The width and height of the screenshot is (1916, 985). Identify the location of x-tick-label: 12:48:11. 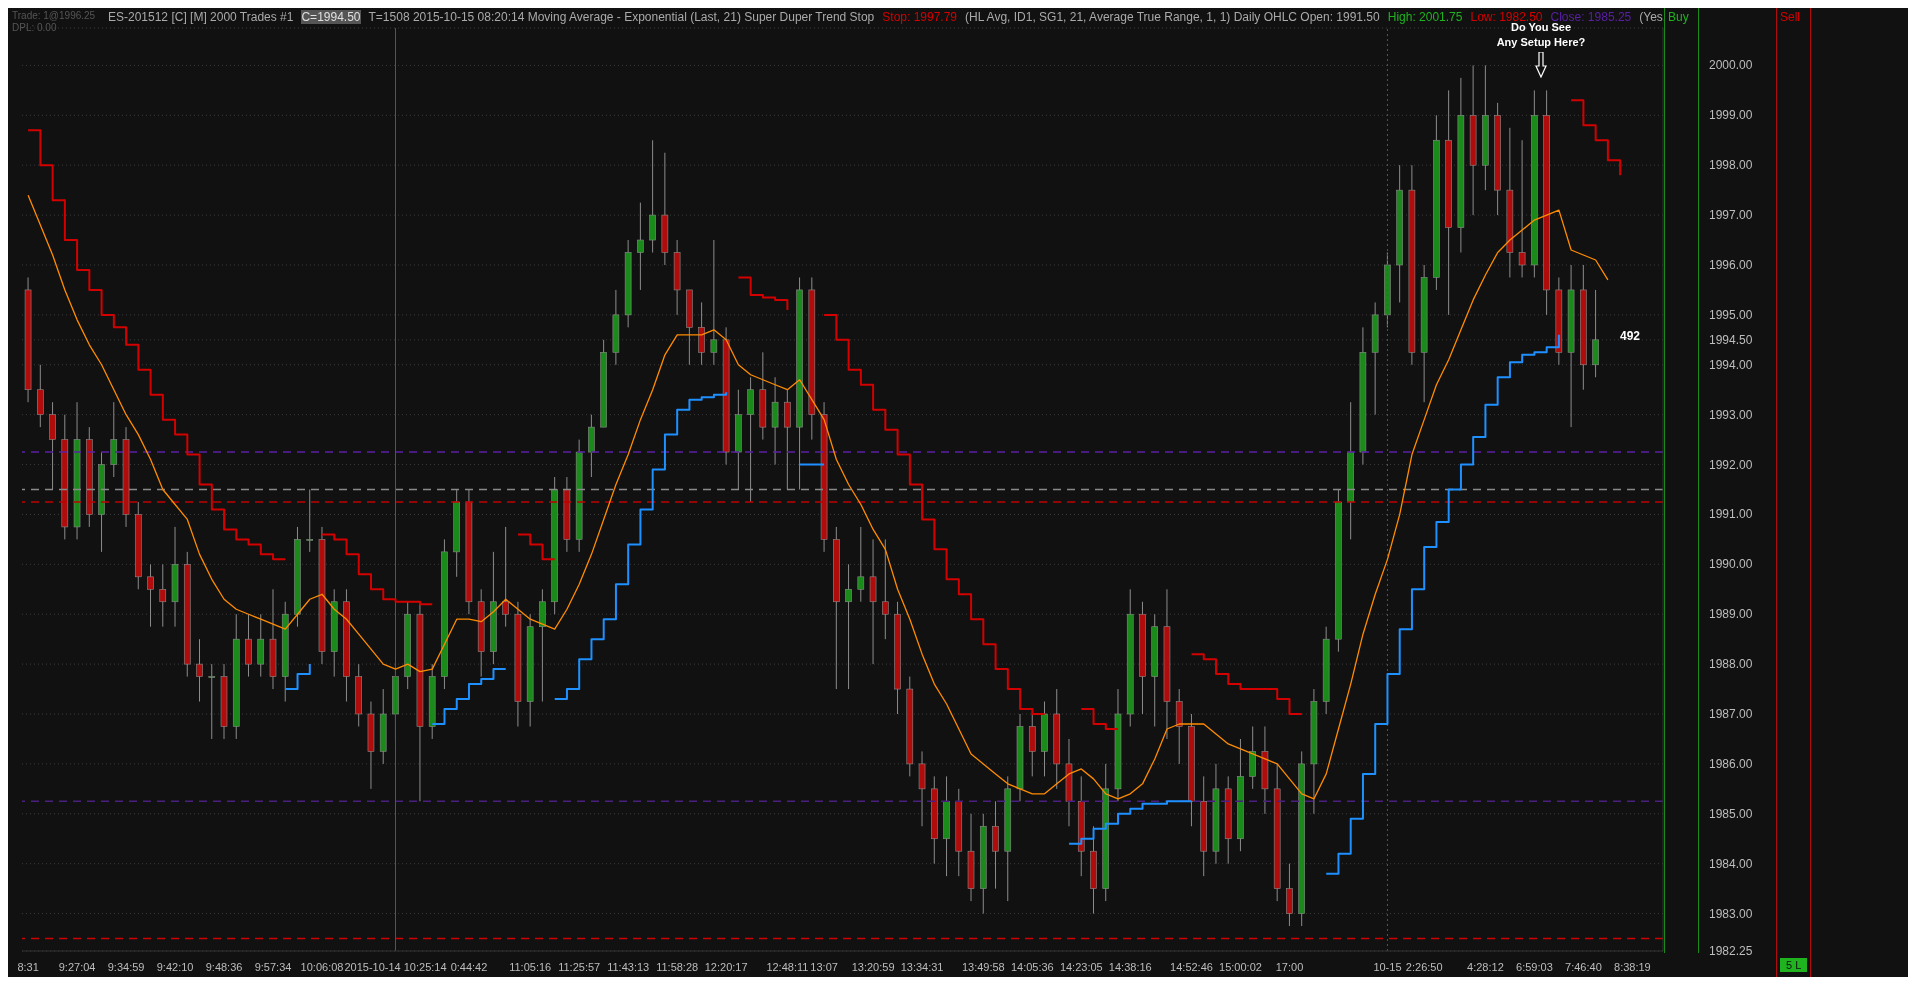
(787, 967).